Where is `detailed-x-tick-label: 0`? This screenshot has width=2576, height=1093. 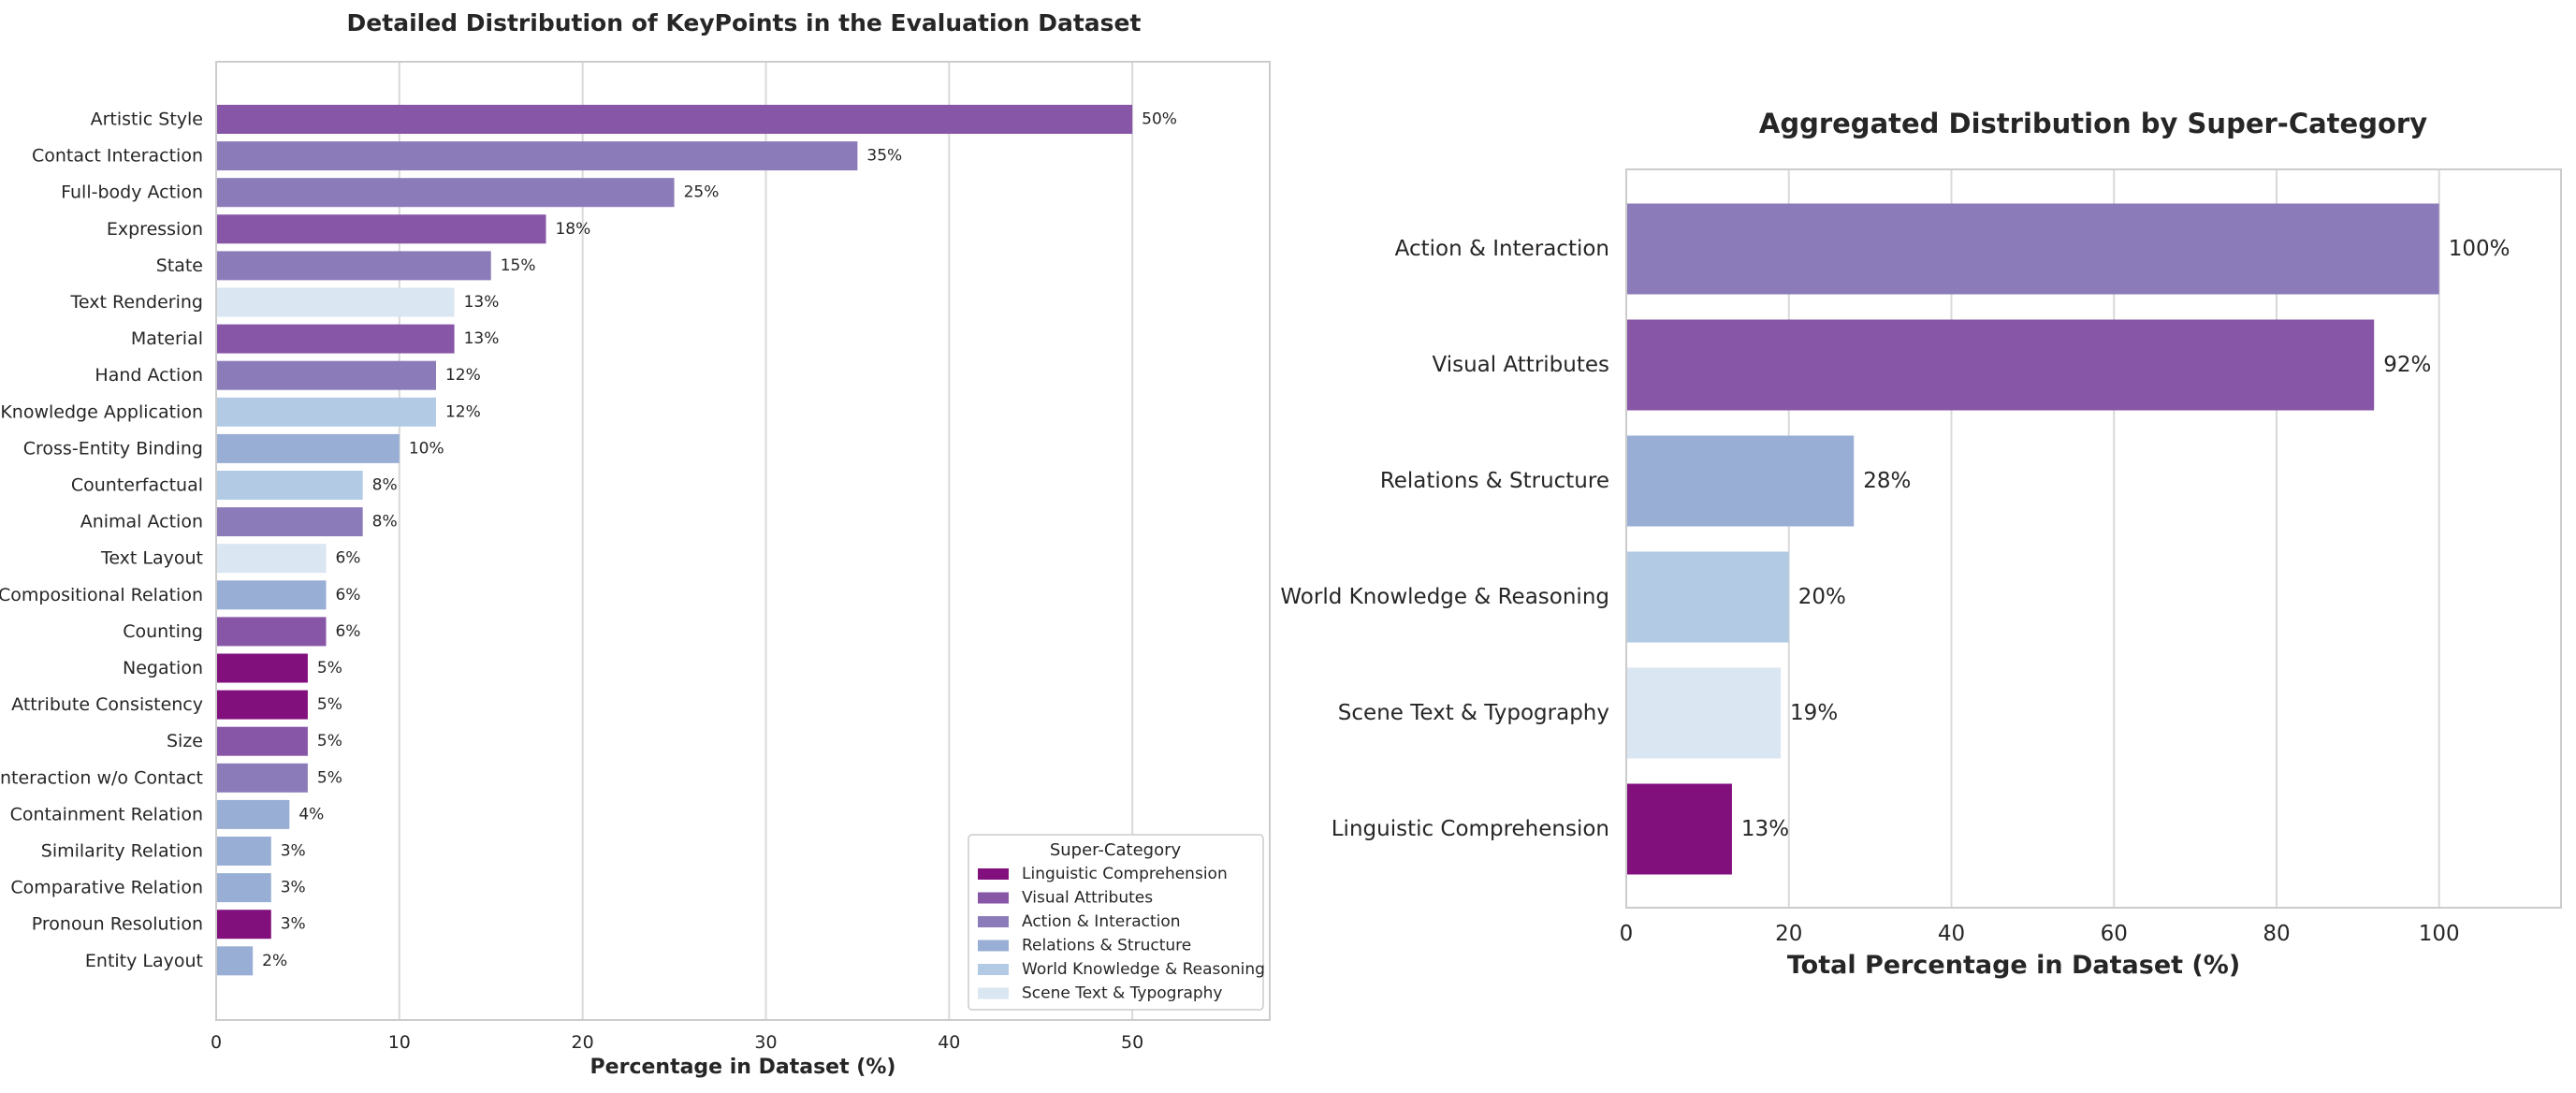 detailed-x-tick-label: 0 is located at coordinates (216, 1042).